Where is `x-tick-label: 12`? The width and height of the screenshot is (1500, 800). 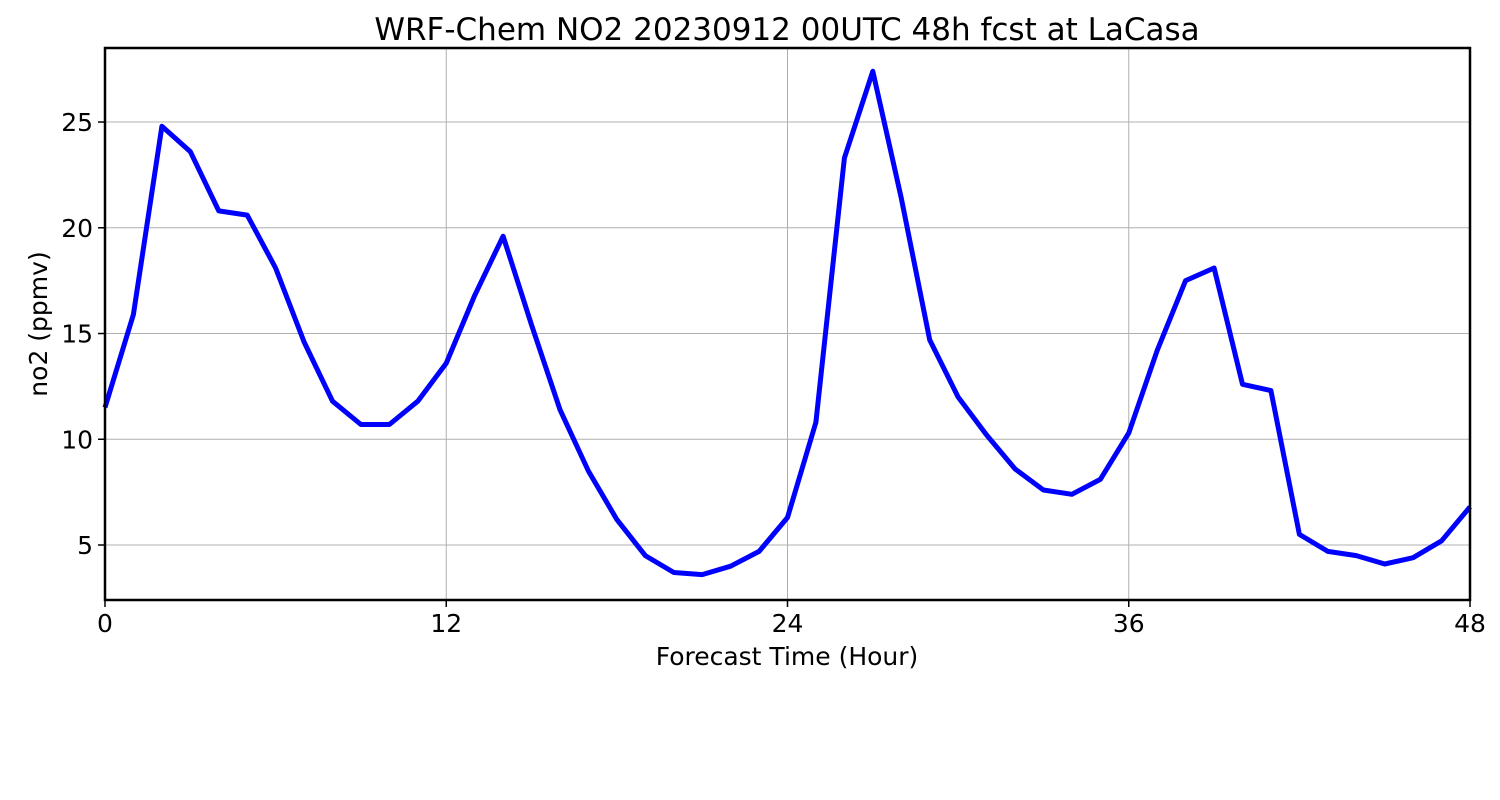
x-tick-label: 12 is located at coordinates (446, 623).